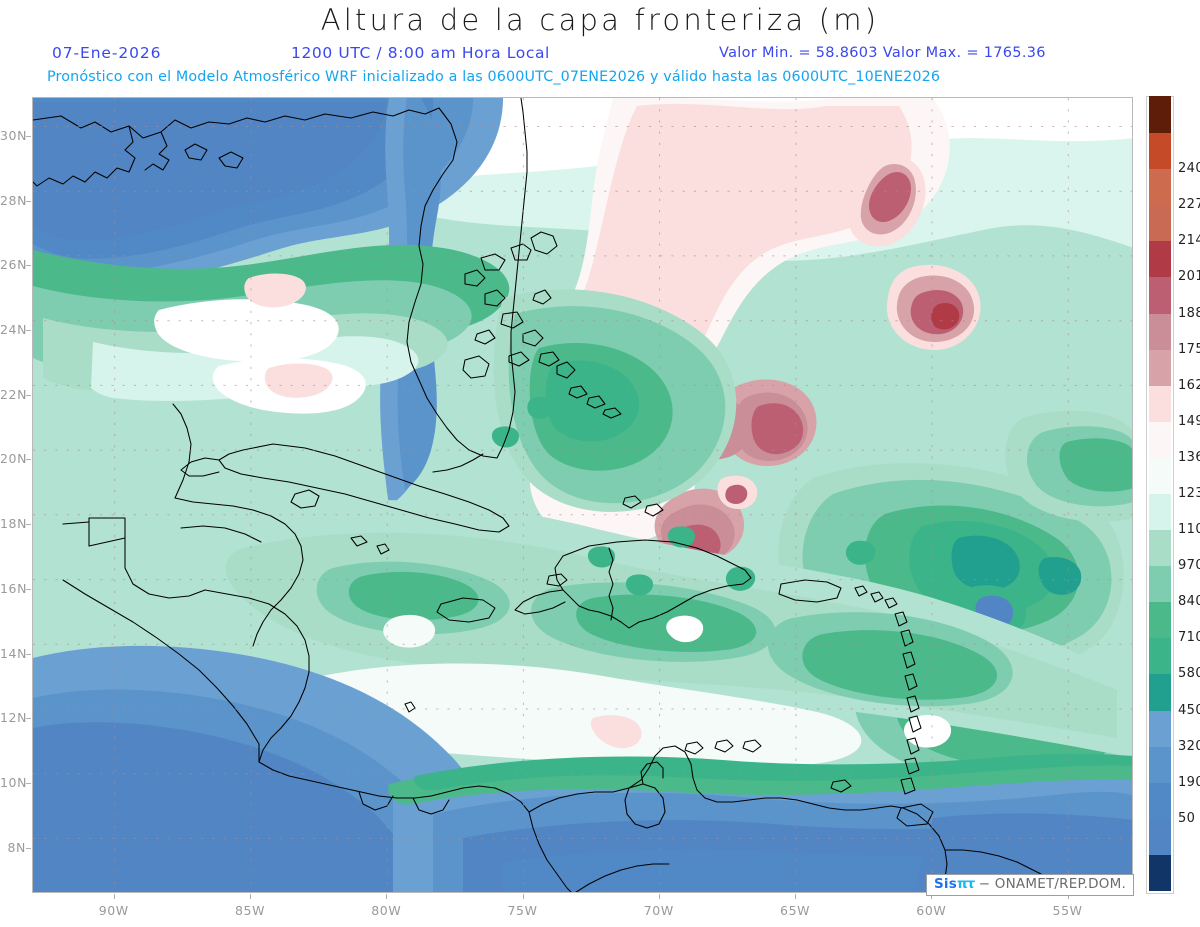 The image size is (1200, 927). I want to click on watermark-agency: − ONAMET/REP.DOM., so click(1052, 884).